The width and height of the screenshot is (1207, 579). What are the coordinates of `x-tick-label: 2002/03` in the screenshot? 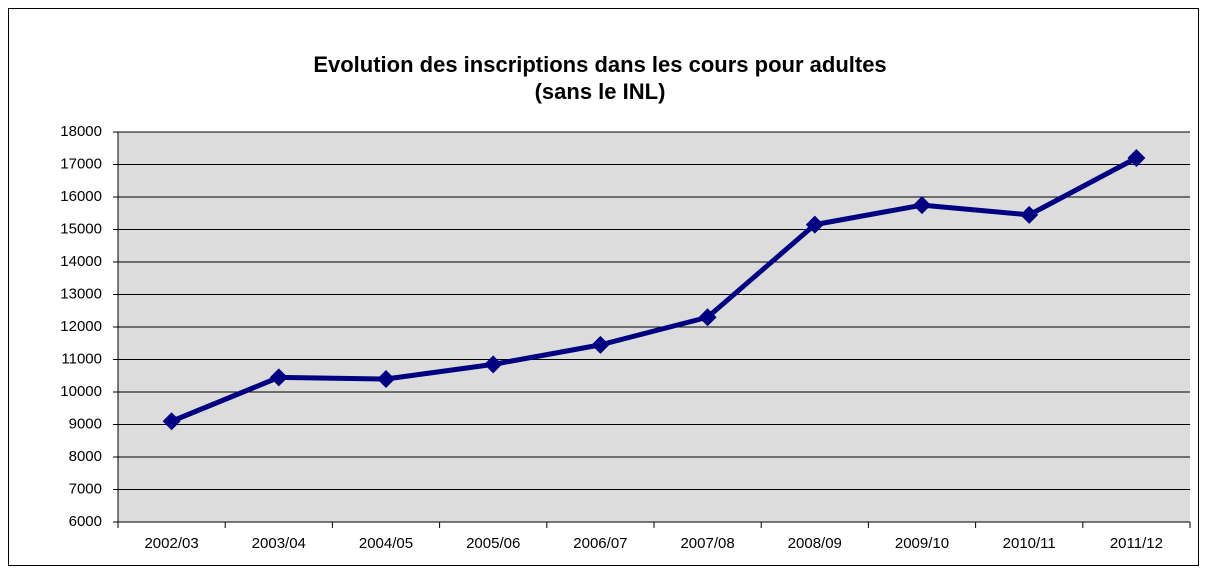 It's located at (171, 543).